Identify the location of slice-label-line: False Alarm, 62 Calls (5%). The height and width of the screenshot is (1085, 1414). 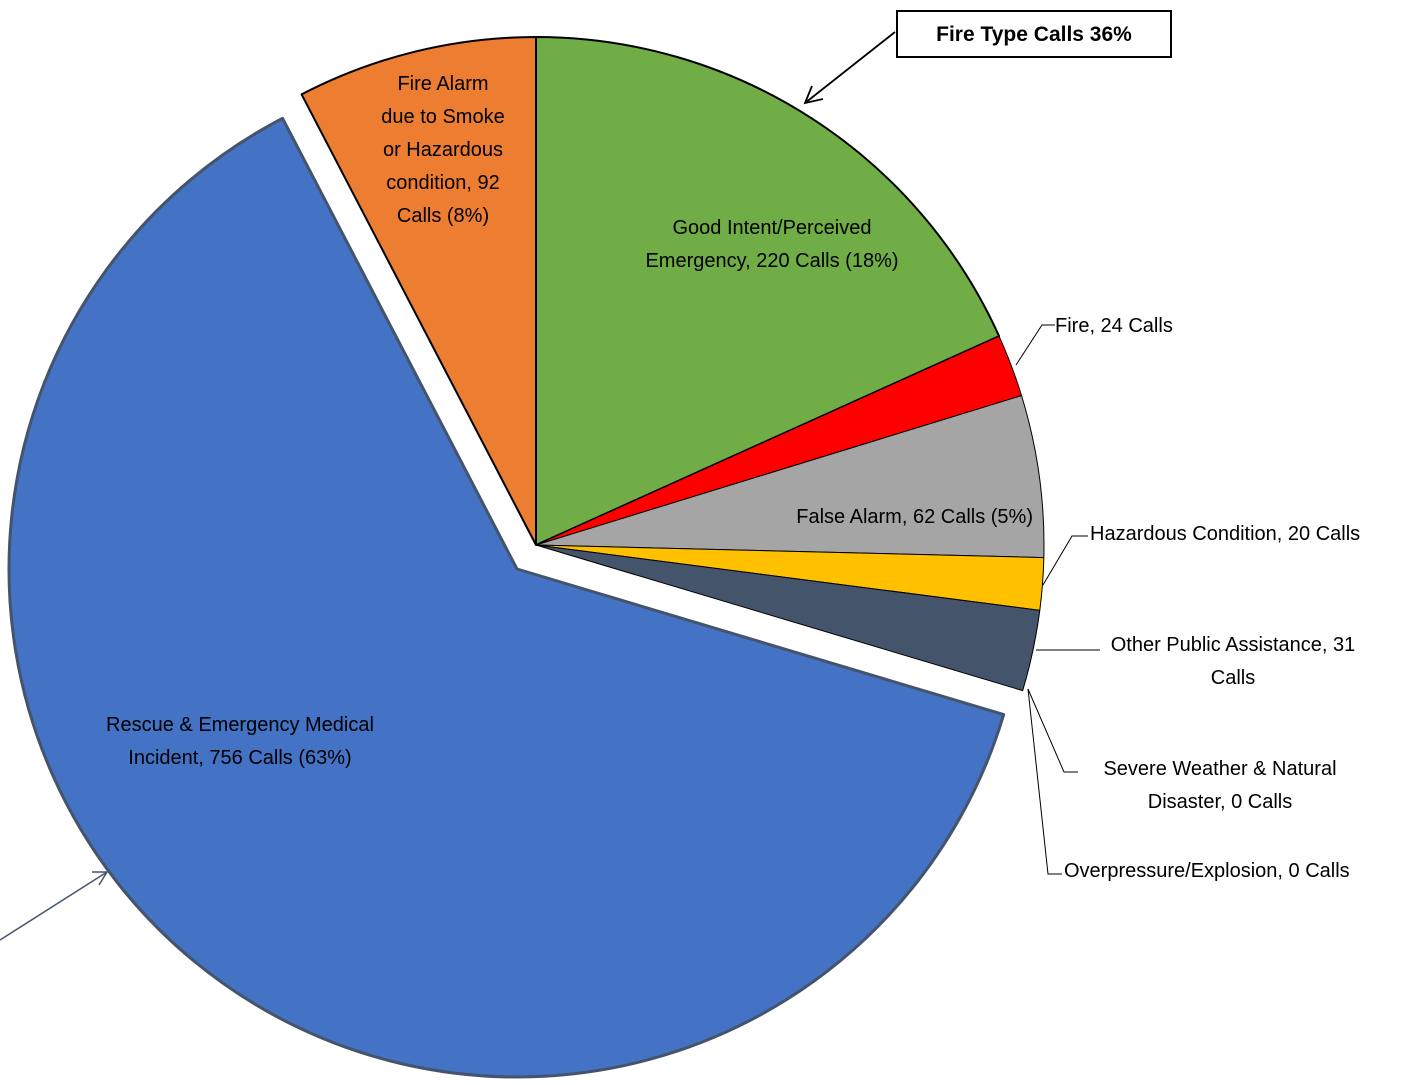
(914, 517).